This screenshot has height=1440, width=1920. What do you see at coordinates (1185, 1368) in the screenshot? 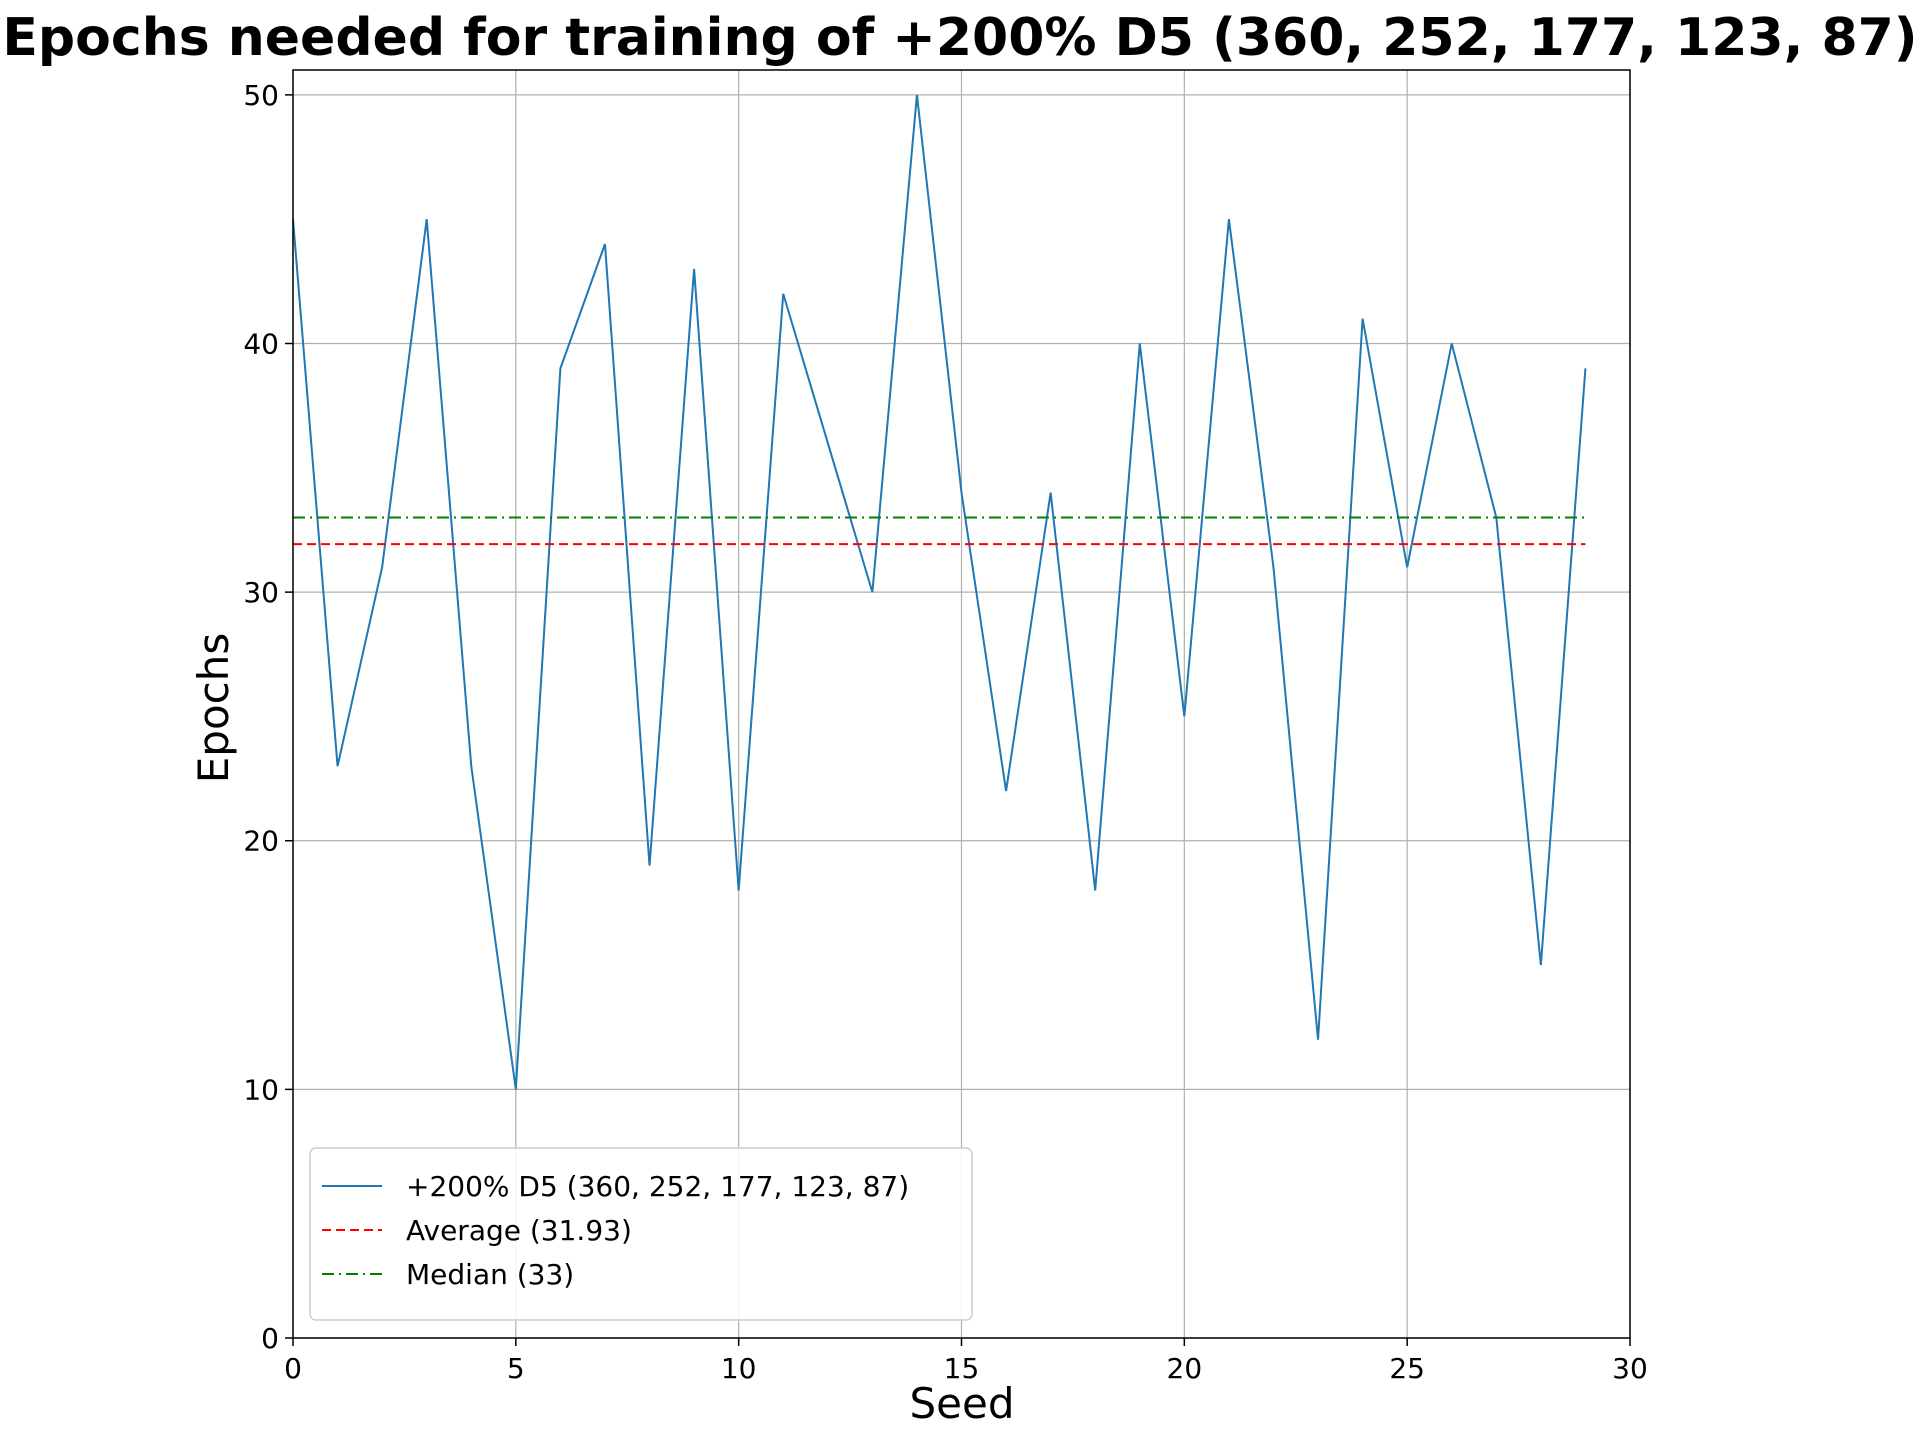
I see `x-tick-label: 20` at bounding box center [1185, 1368].